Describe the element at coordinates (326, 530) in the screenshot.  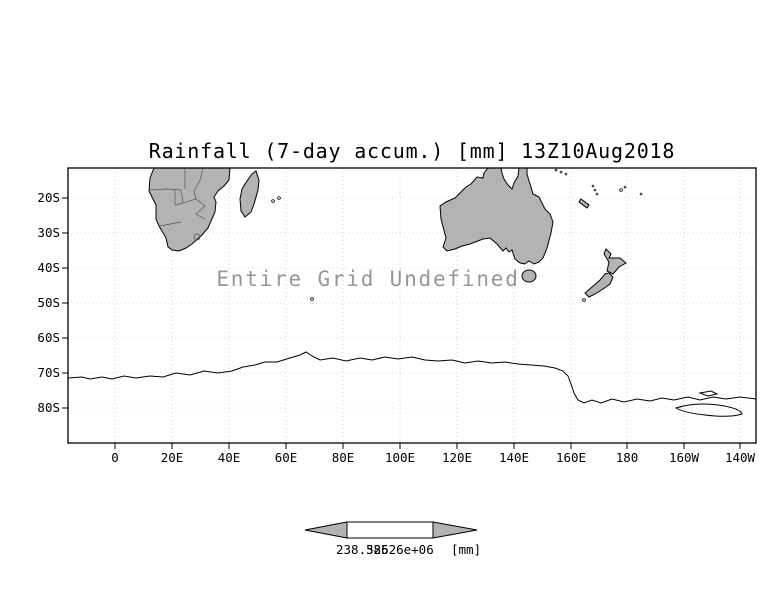
I see `colorbar-left-arrow` at that location.